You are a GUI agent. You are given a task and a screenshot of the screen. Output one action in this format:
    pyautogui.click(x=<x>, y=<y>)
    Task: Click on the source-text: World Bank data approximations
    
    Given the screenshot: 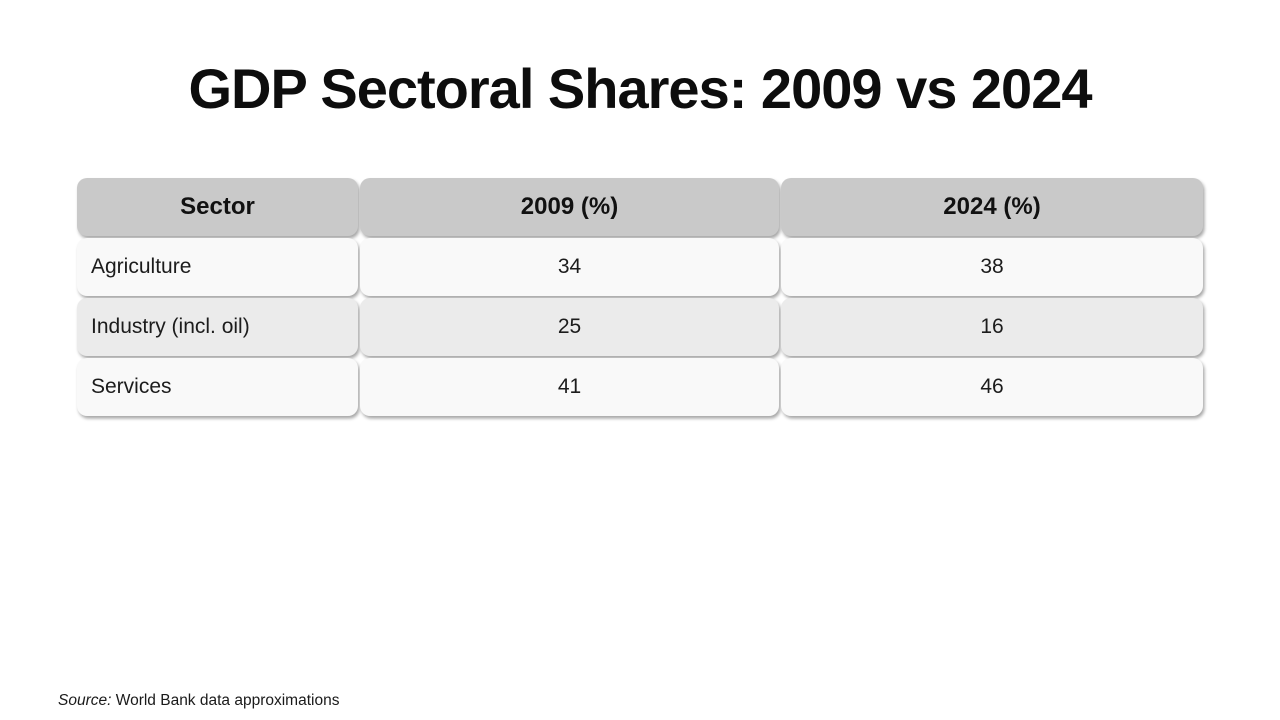 What is the action you would take?
    pyautogui.click(x=225, y=700)
    